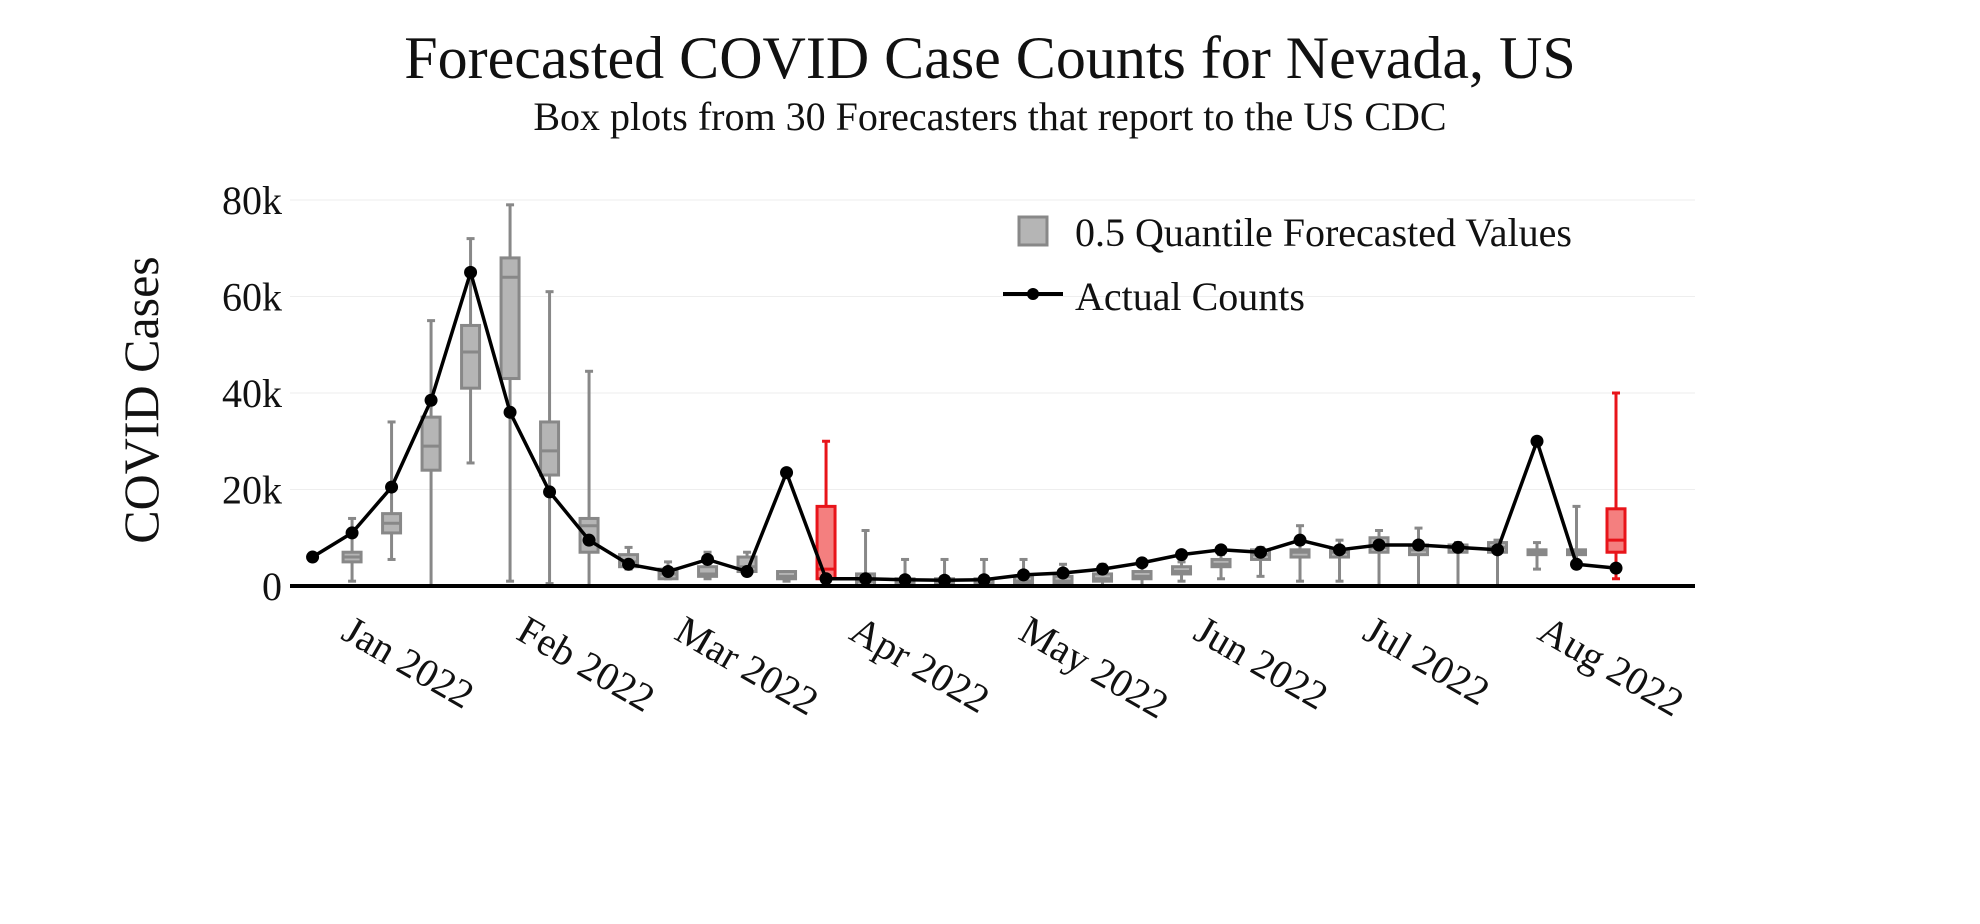 The image size is (1980, 924). Describe the element at coordinates (141, 399) in the screenshot. I see `y-axis-title: COVID Cases` at that location.